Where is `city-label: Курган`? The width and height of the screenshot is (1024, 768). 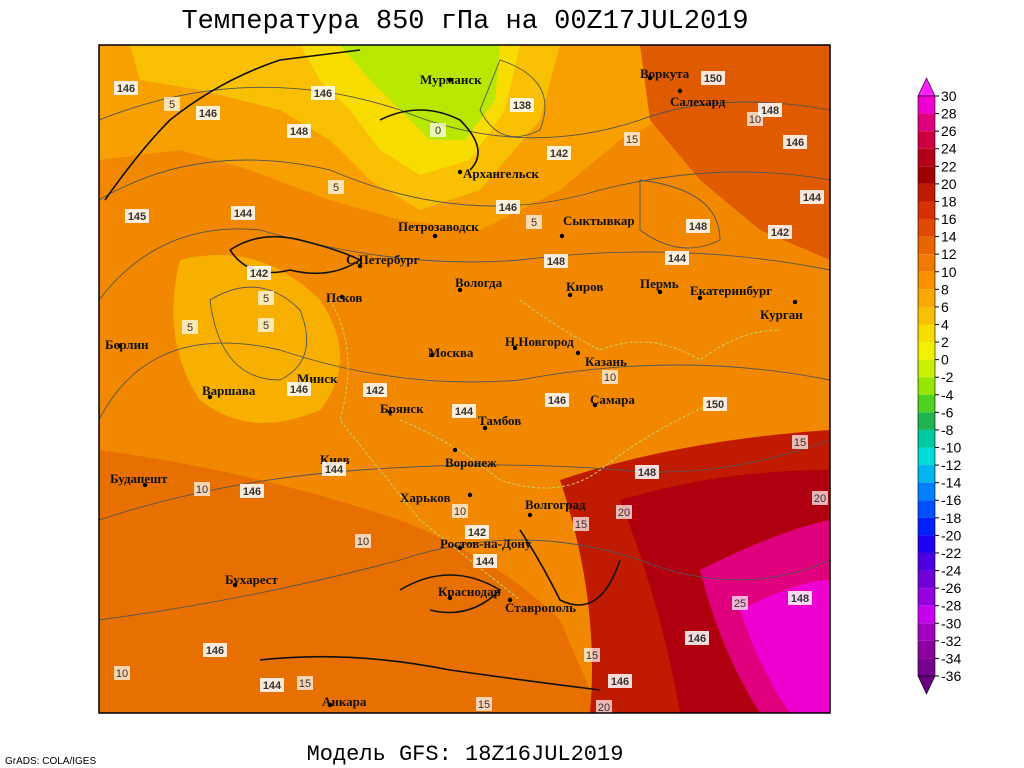 city-label: Курган is located at coordinates (781, 314).